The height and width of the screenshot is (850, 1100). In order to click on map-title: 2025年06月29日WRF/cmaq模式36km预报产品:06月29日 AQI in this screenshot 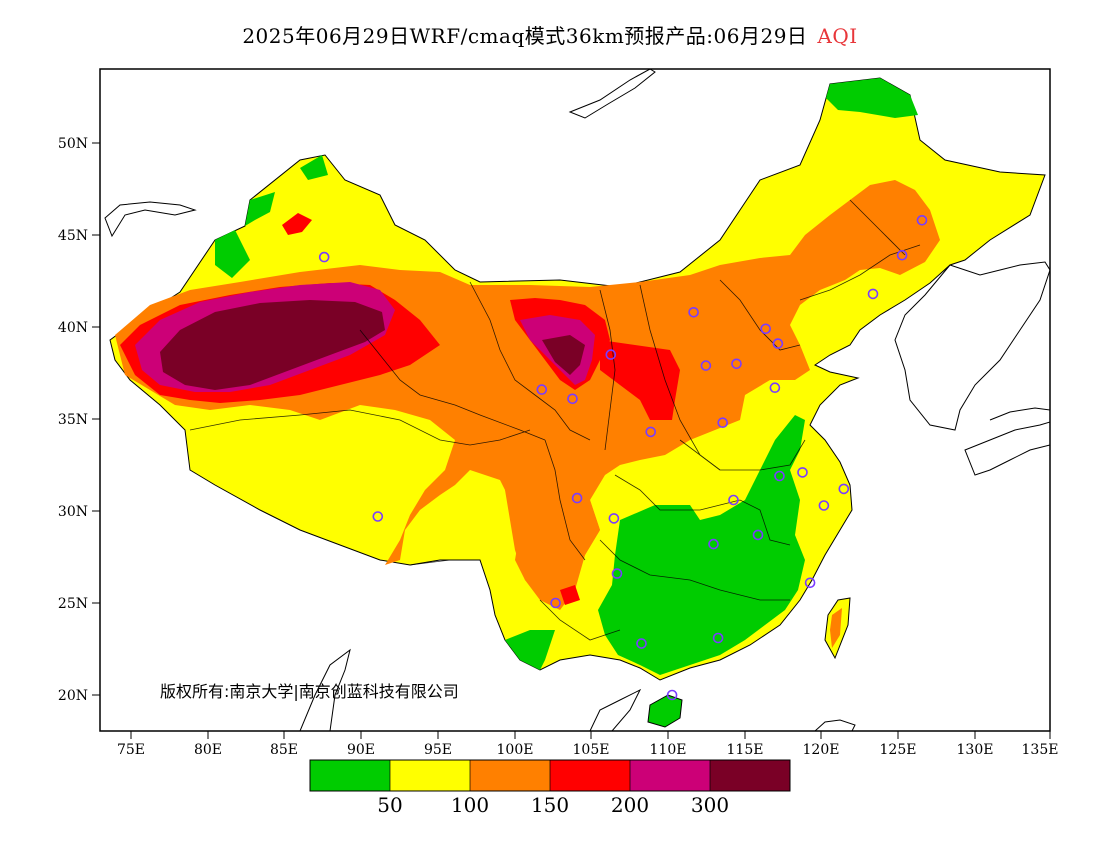, I will do `click(550, 34)`.